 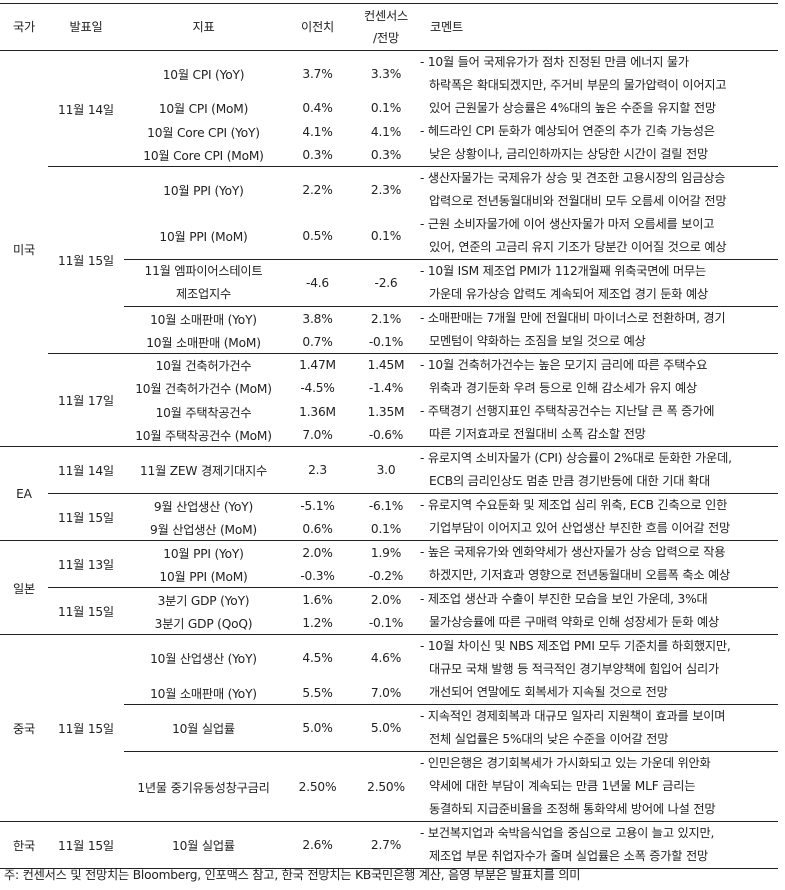 What do you see at coordinates (317, 411) in the screenshot?
I see `previous-value-cell: 1.36M` at bounding box center [317, 411].